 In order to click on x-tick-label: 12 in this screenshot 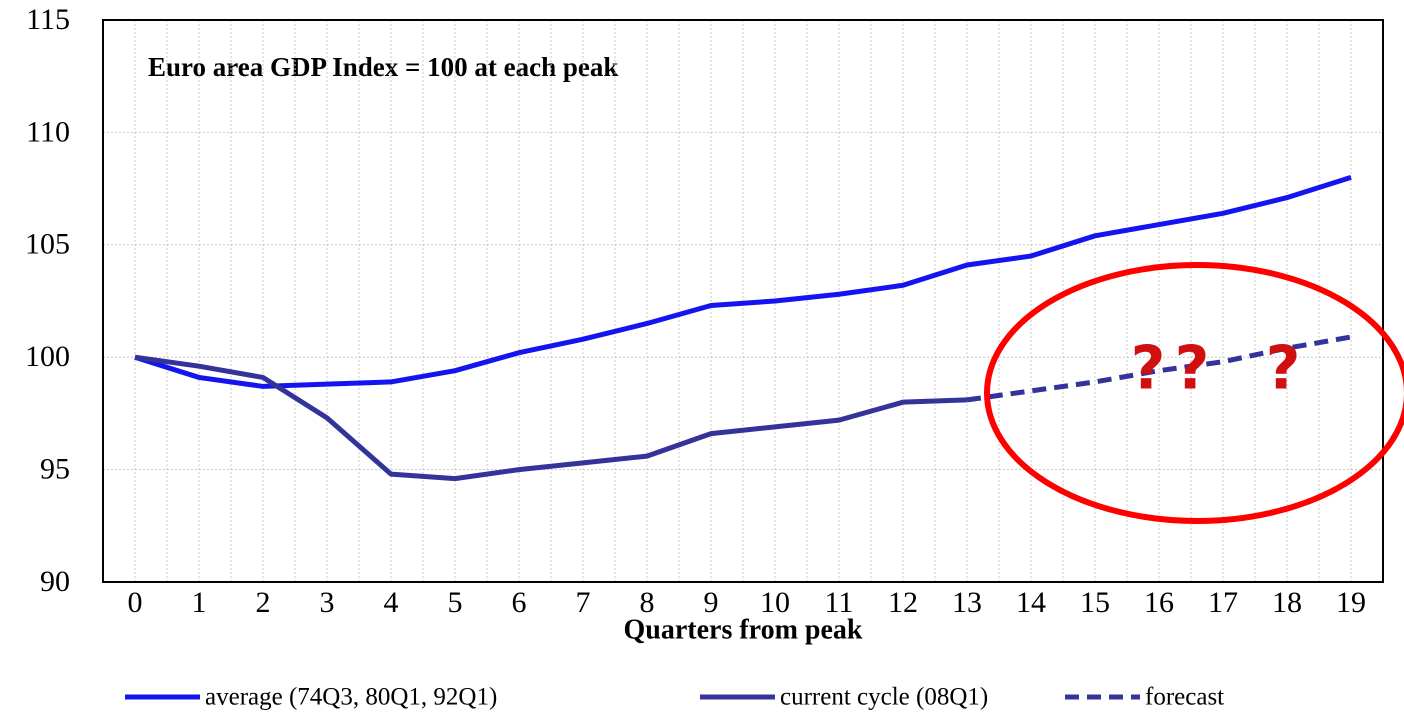, I will do `click(903, 602)`.